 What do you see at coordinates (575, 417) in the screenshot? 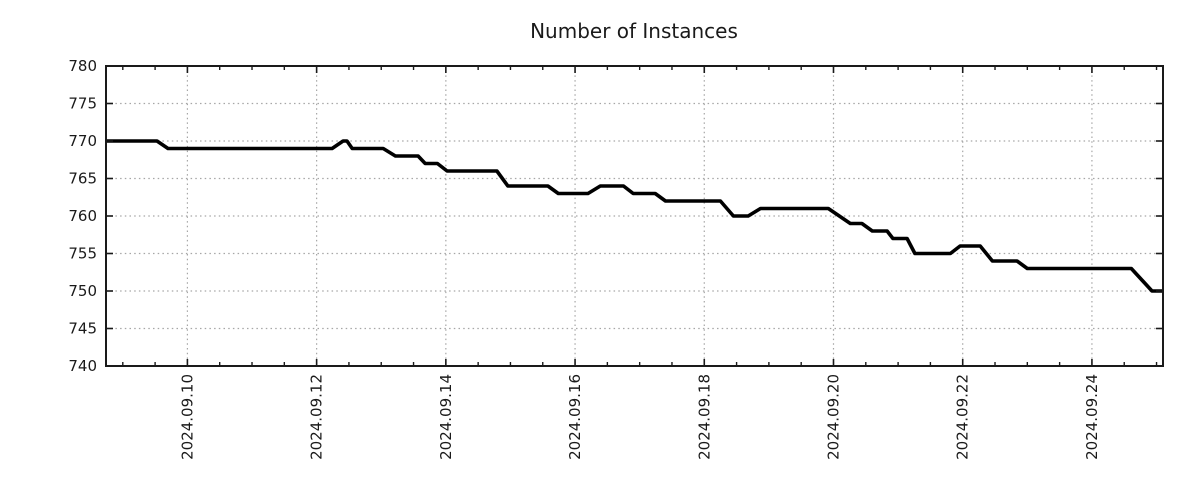
I see `x-tick-label: 2024.09.16` at bounding box center [575, 417].